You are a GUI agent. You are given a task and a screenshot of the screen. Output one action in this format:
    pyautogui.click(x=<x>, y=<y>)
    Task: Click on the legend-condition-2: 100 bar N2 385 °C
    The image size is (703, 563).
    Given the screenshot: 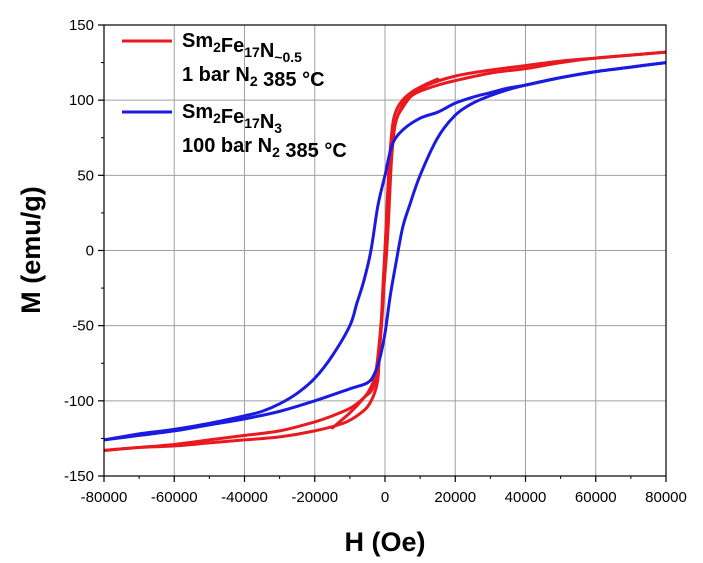 What is the action you would take?
    pyautogui.click(x=264, y=148)
    